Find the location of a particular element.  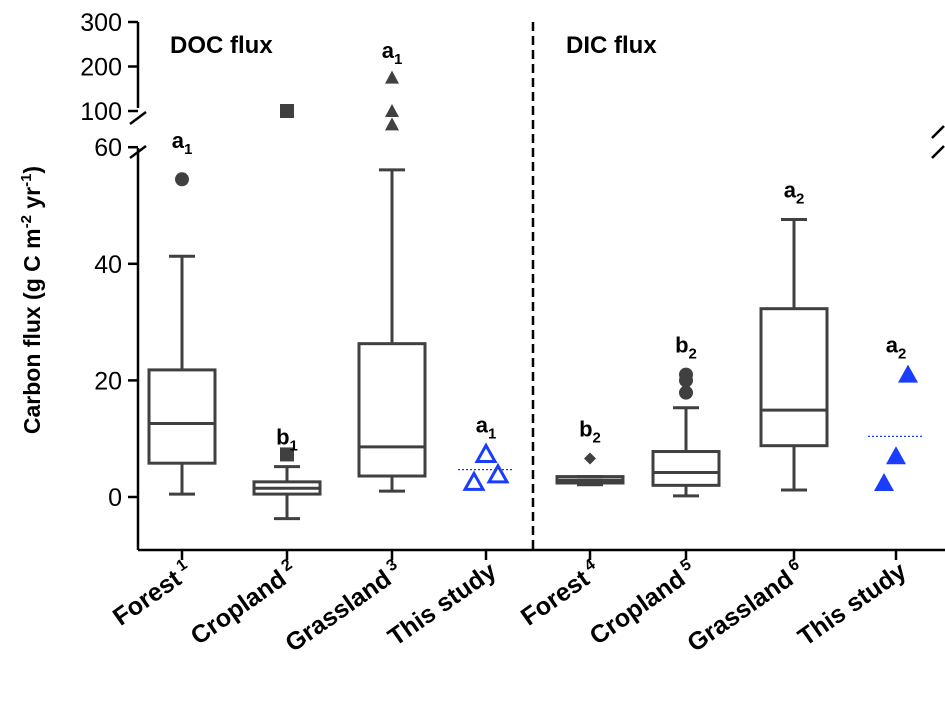

y-tick-label: 200 is located at coordinates (101, 68).